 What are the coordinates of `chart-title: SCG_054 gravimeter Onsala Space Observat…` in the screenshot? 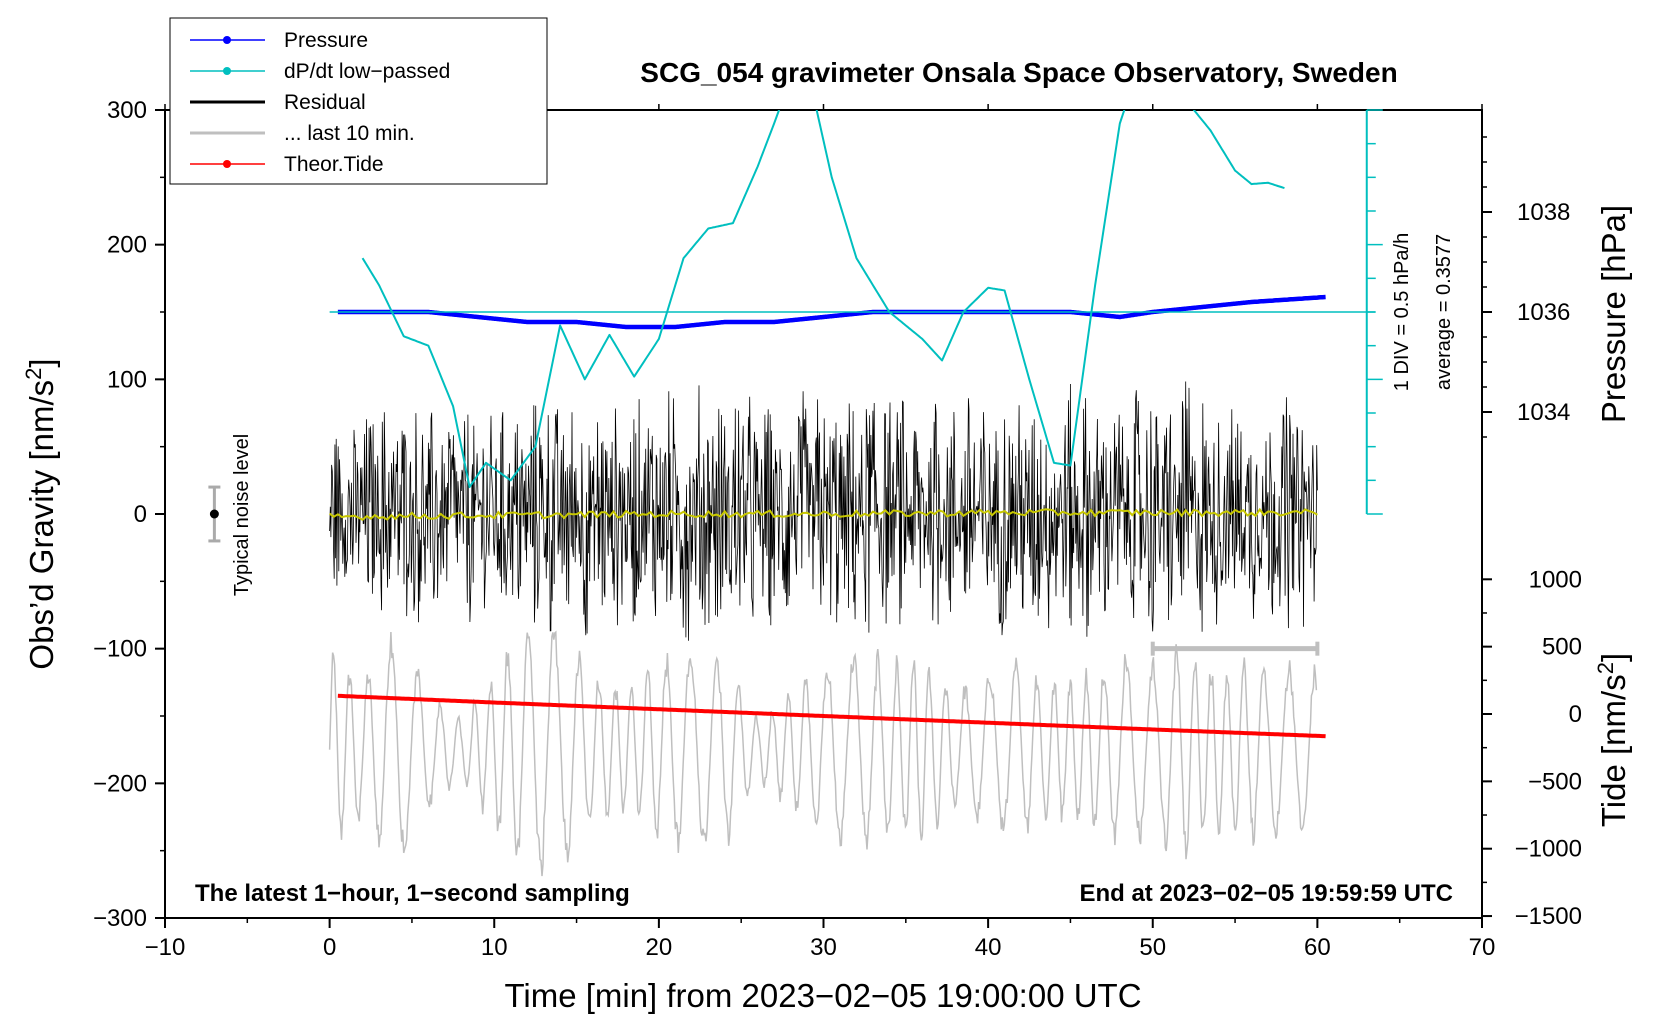 It's located at (1018, 72).